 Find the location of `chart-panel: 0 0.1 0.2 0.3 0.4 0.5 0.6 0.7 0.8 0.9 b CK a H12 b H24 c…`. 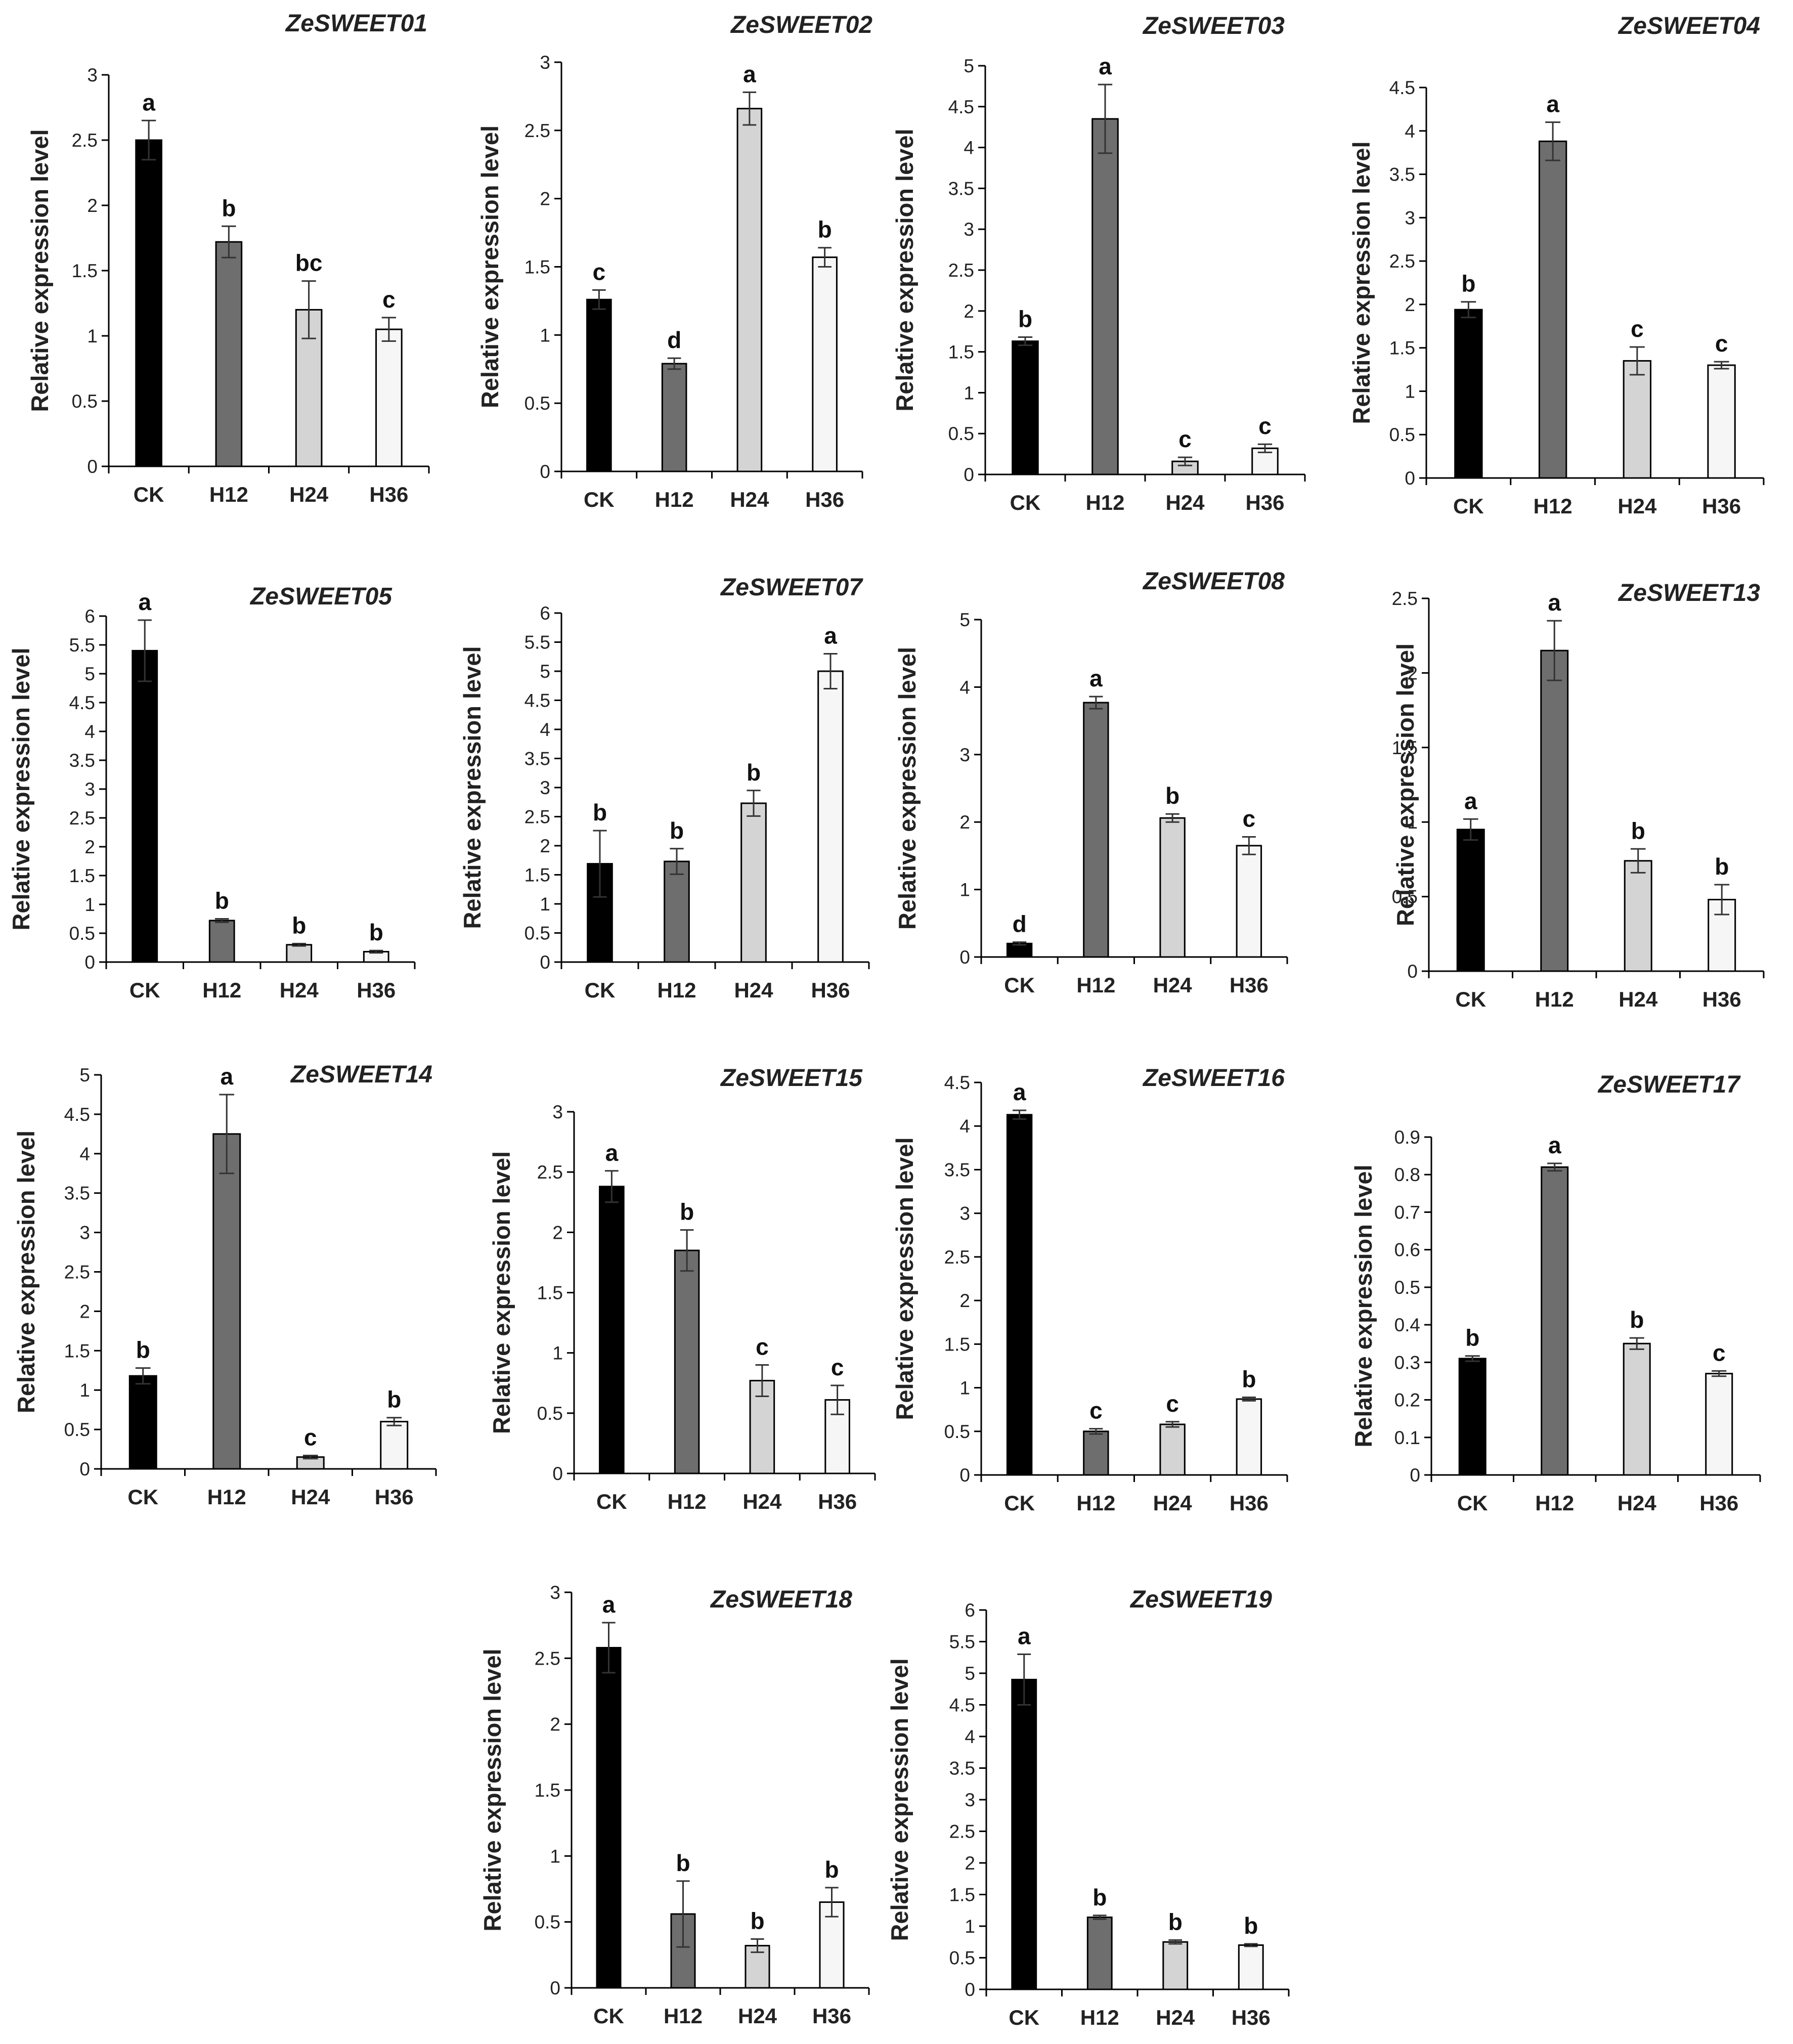

chart-panel: 0 0.1 0.2 0.3 0.4 0.5 0.6 0.7 0.8 0.9 b CK a H12 b H24 c… is located at coordinates (1555, 1293).